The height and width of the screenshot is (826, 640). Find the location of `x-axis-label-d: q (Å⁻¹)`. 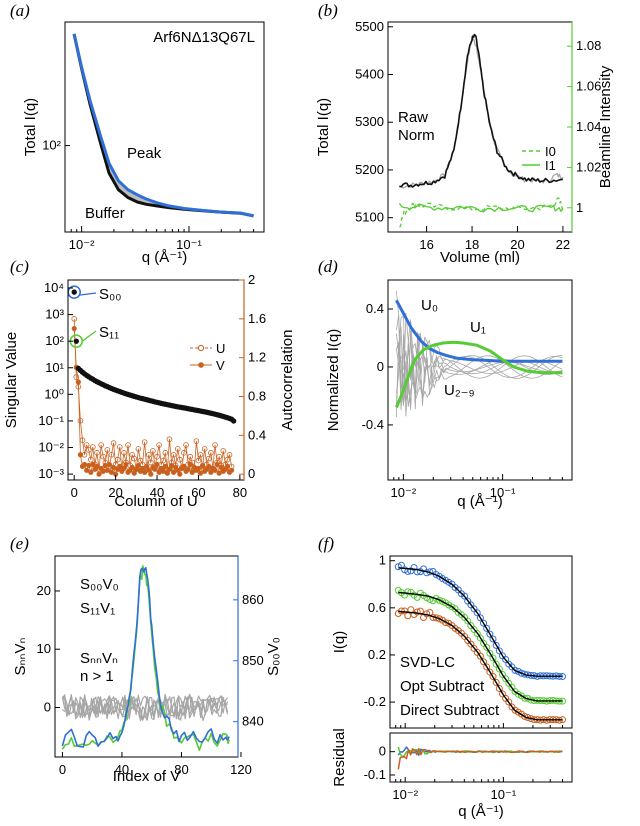

x-axis-label-d: q (Å⁻¹) is located at coordinates (479, 501).